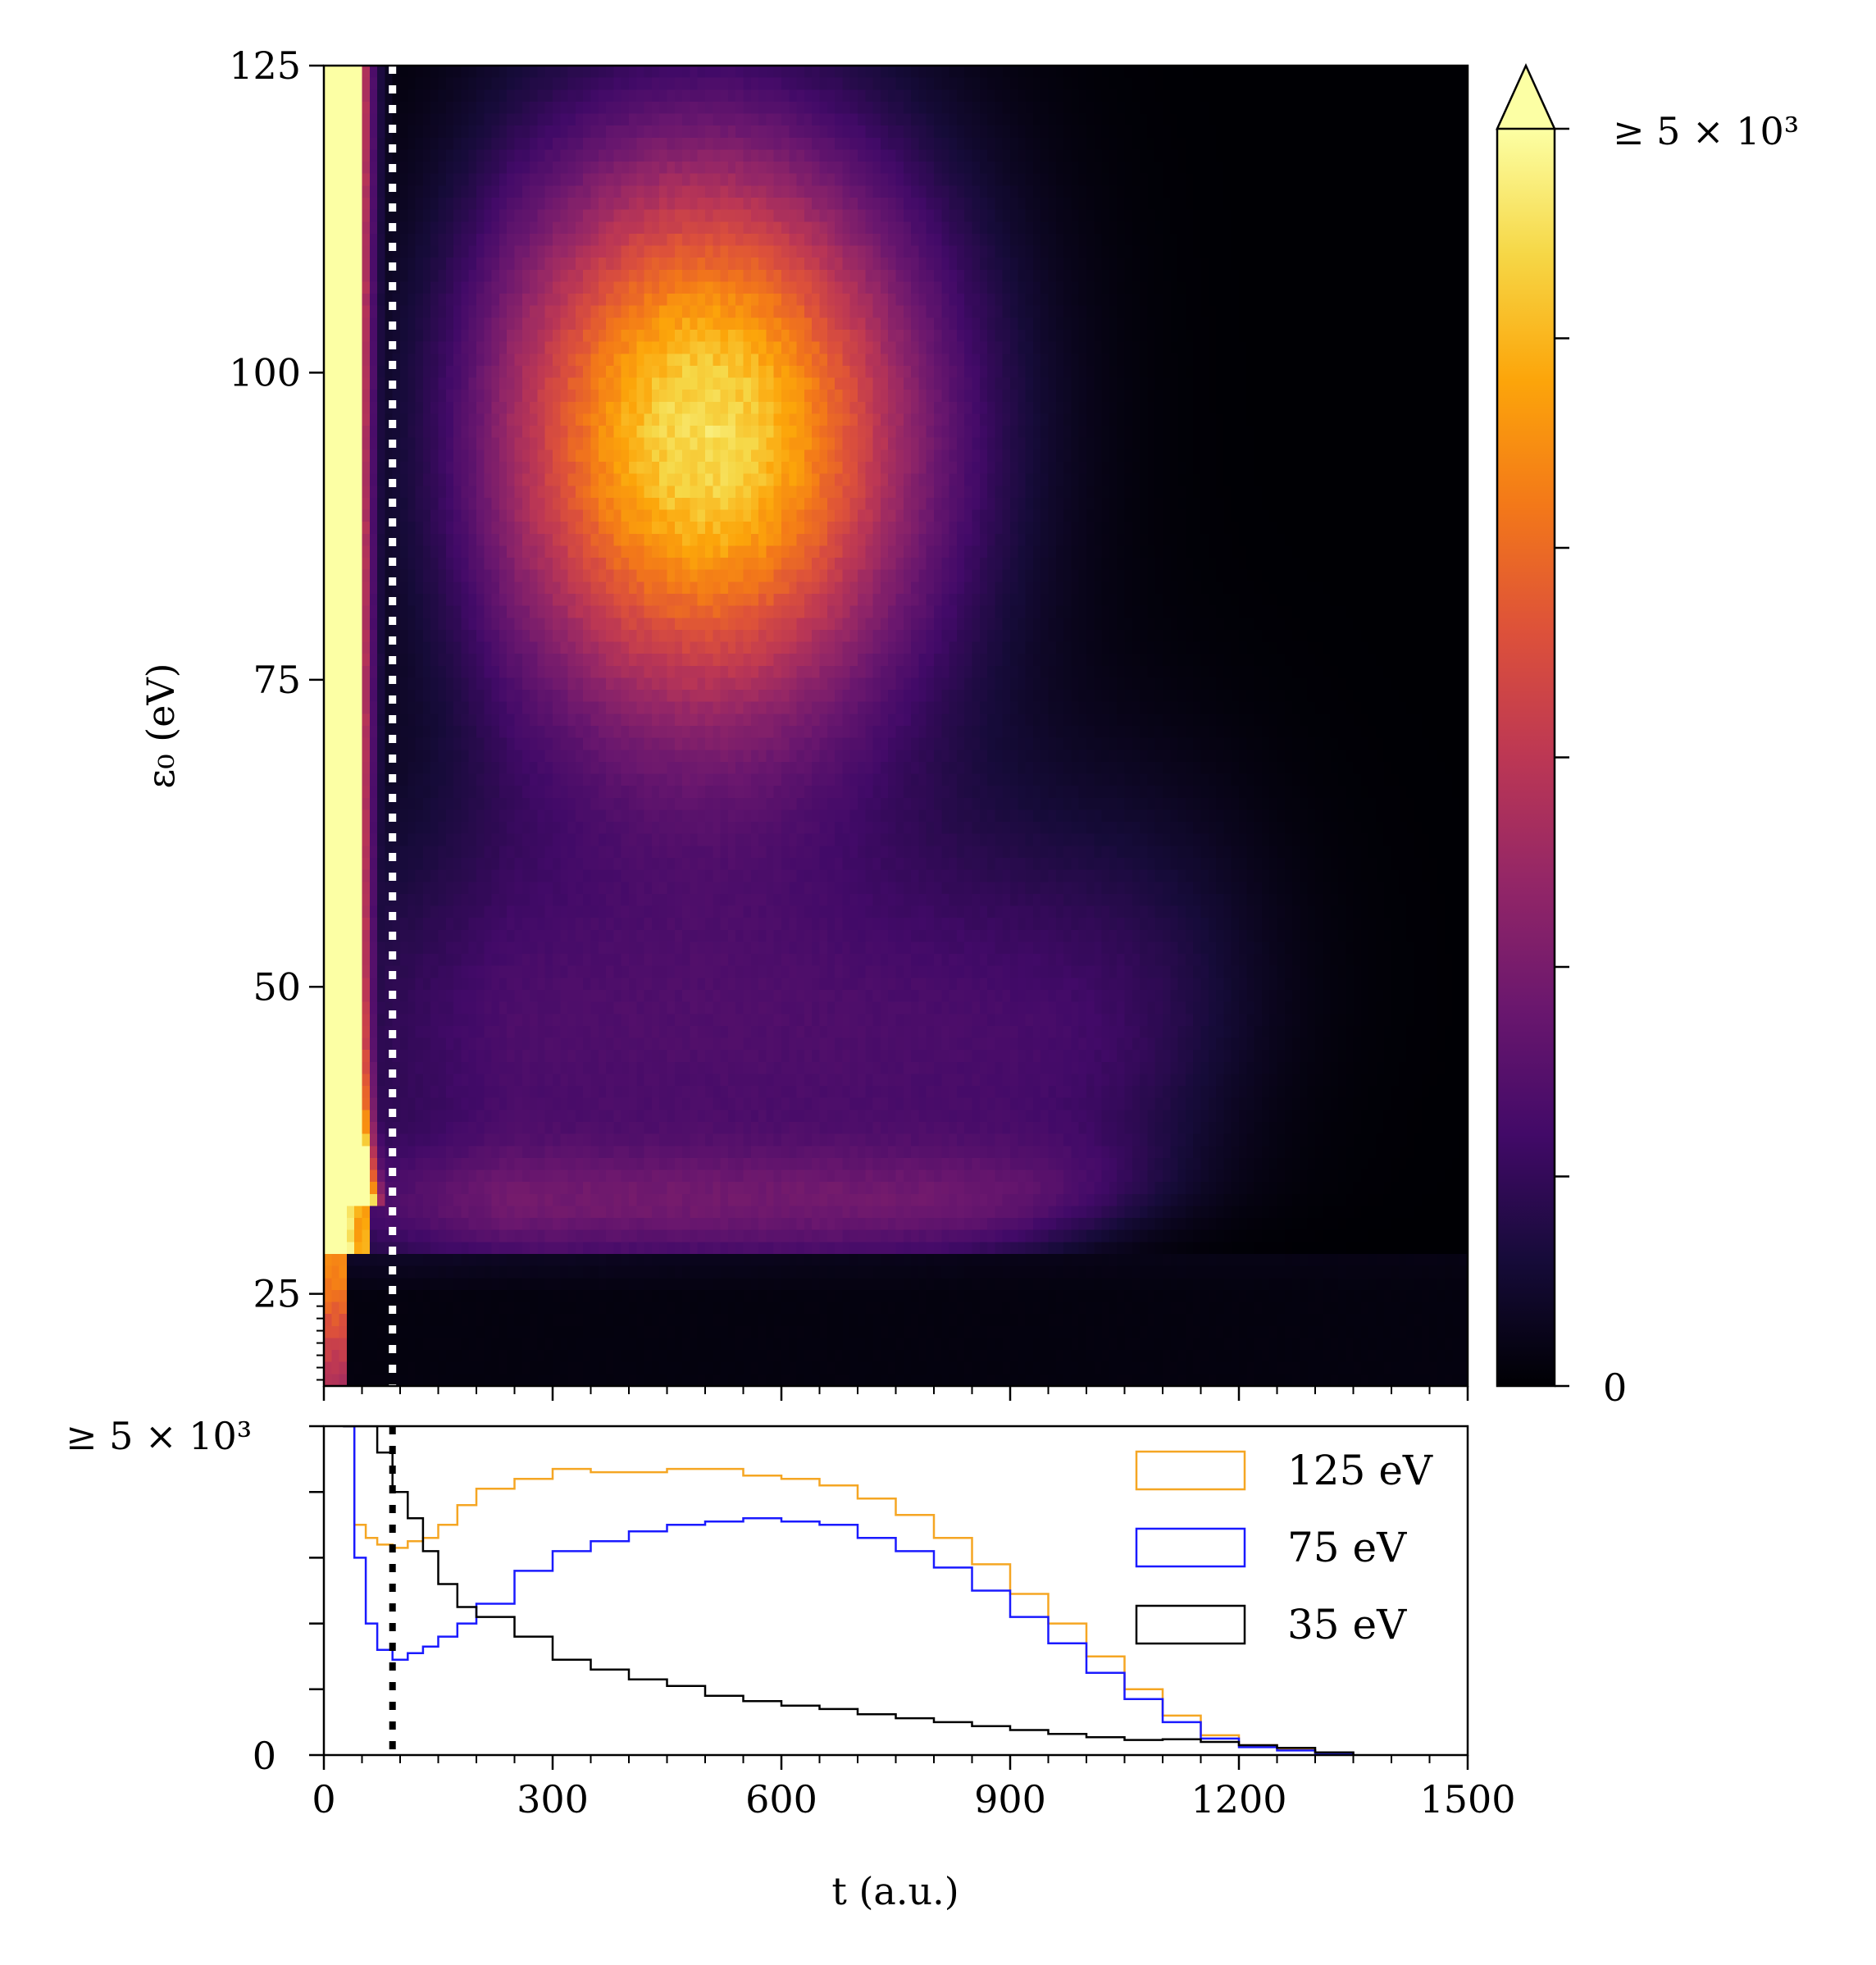 This screenshot has width=1876, height=1965. Describe the element at coordinates (277, 1294) in the screenshot. I see `heatmap-y-tick-label: 25` at that location.